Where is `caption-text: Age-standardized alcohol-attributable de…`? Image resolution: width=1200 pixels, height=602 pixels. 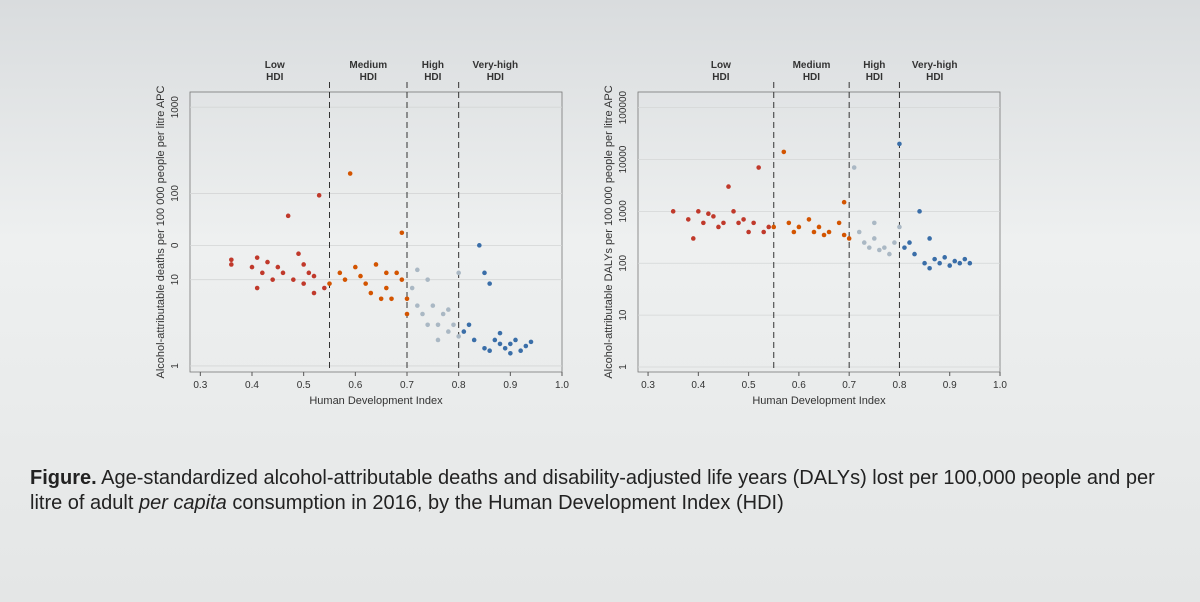 caption-text: Age-standardized alcohol-attributable de… is located at coordinates (592, 490).